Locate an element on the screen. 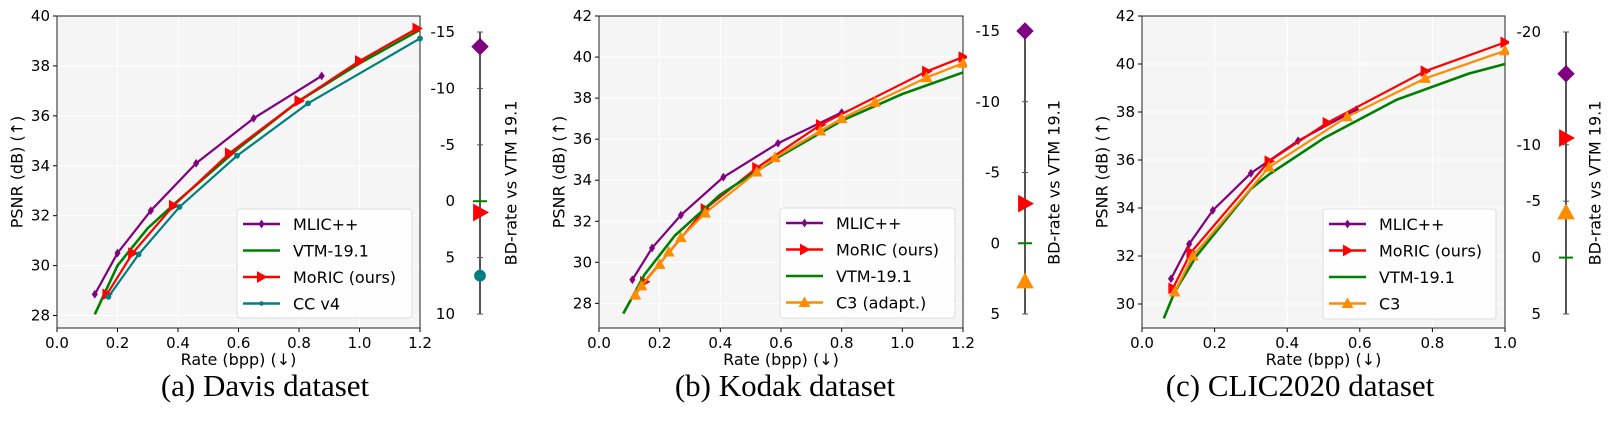 Image resolution: width=1621 pixels, height=426 pixels. bd-tick-label: -5 is located at coordinates (992, 173).